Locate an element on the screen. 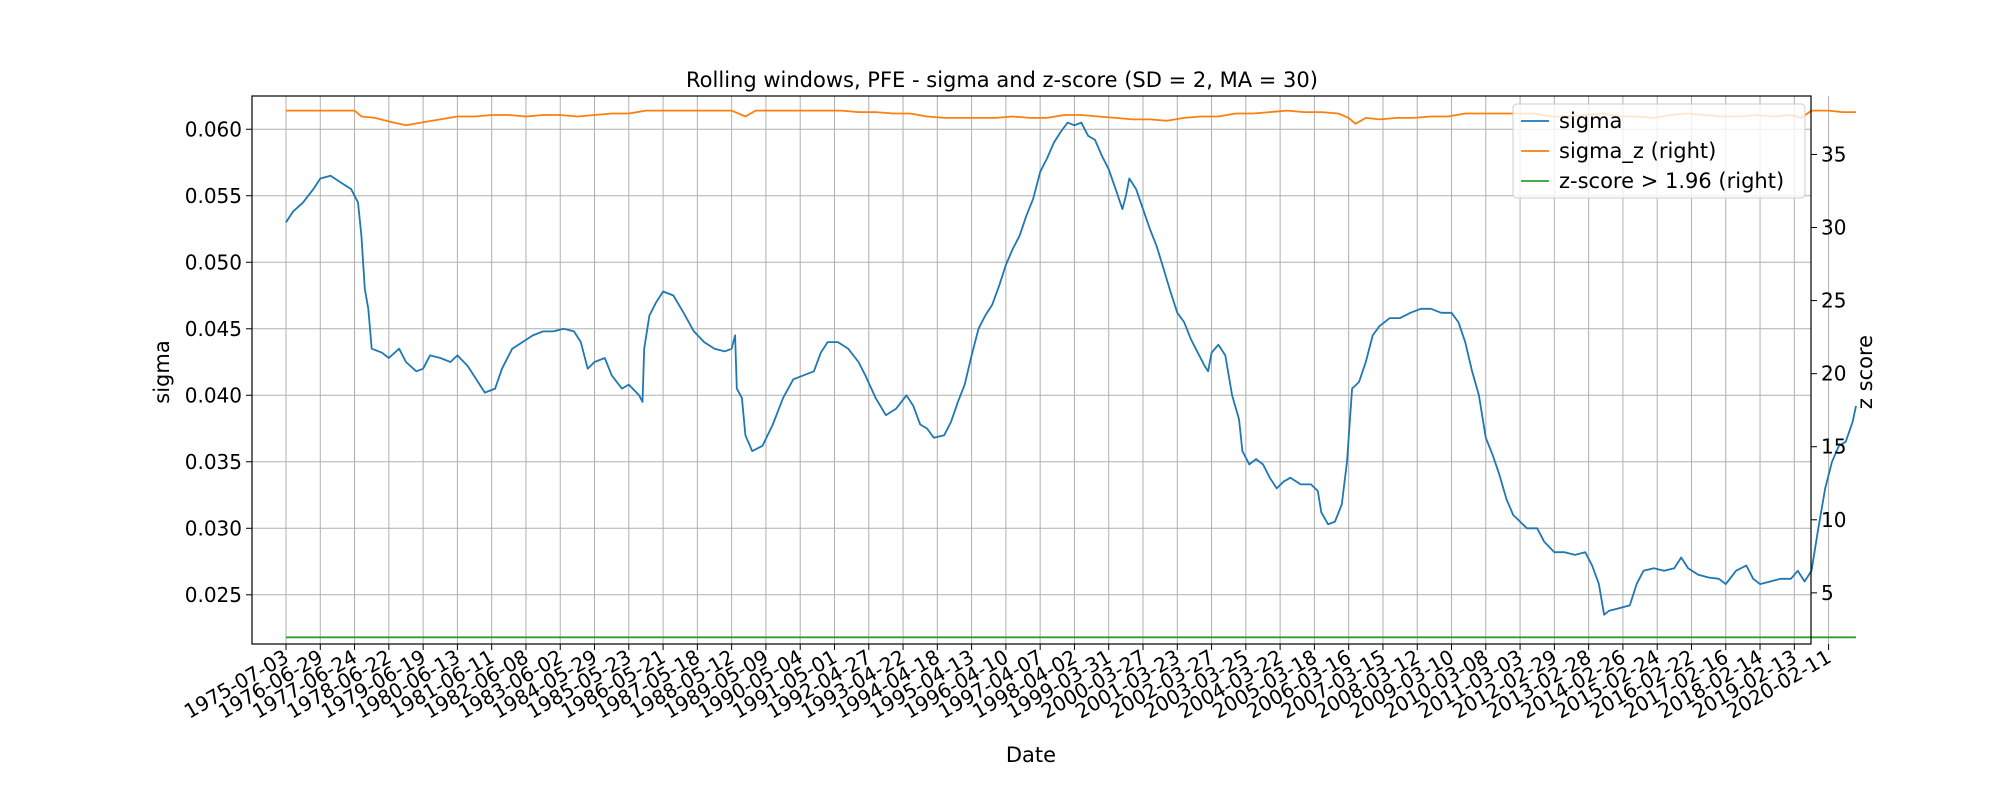 The image size is (2000, 800). legend-label: z-score > 1.96 (right) is located at coordinates (1671, 181).